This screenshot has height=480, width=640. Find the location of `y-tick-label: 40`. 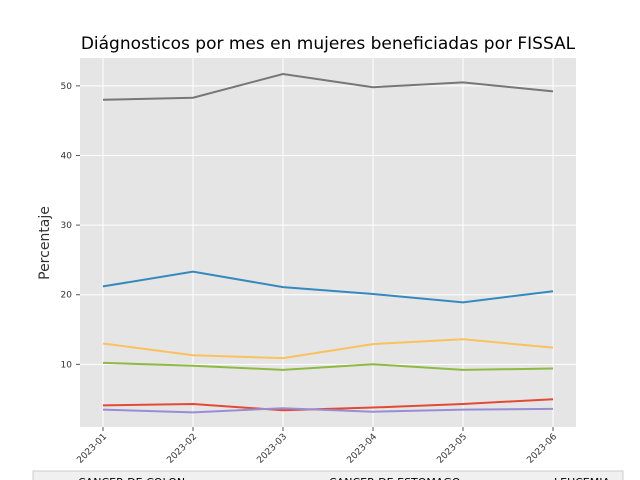

y-tick-label: 40 is located at coordinates (67, 156).